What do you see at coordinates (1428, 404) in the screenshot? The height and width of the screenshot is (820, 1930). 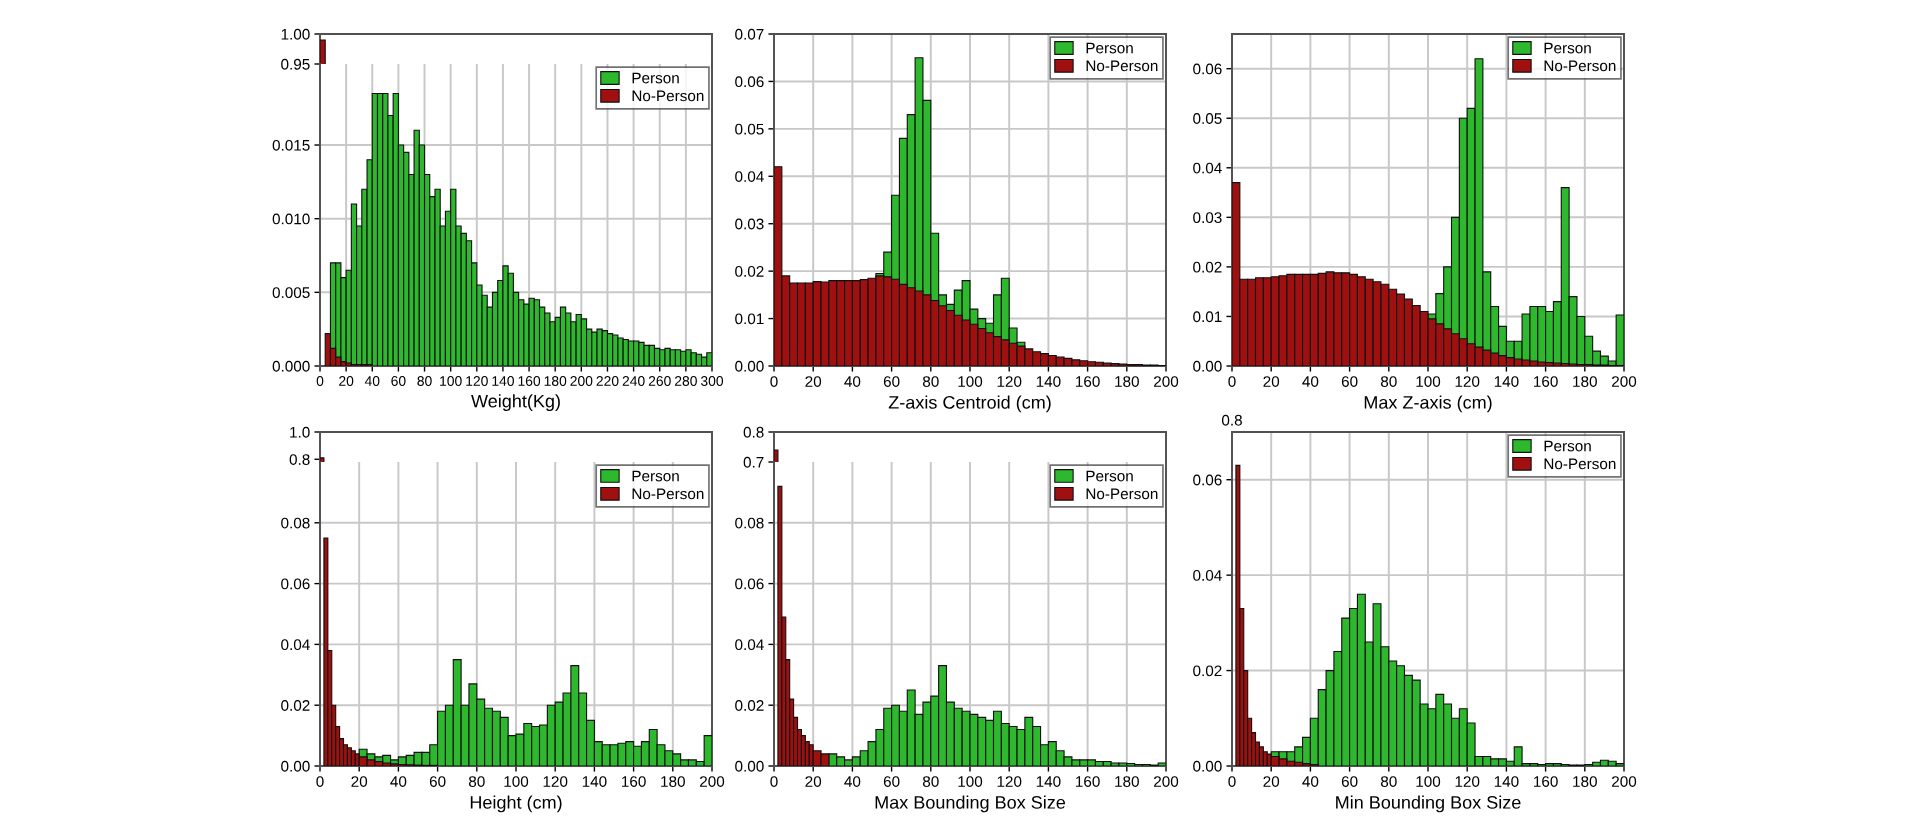 I see `x-axis-title: Max Z-axis (cm)` at bounding box center [1428, 404].